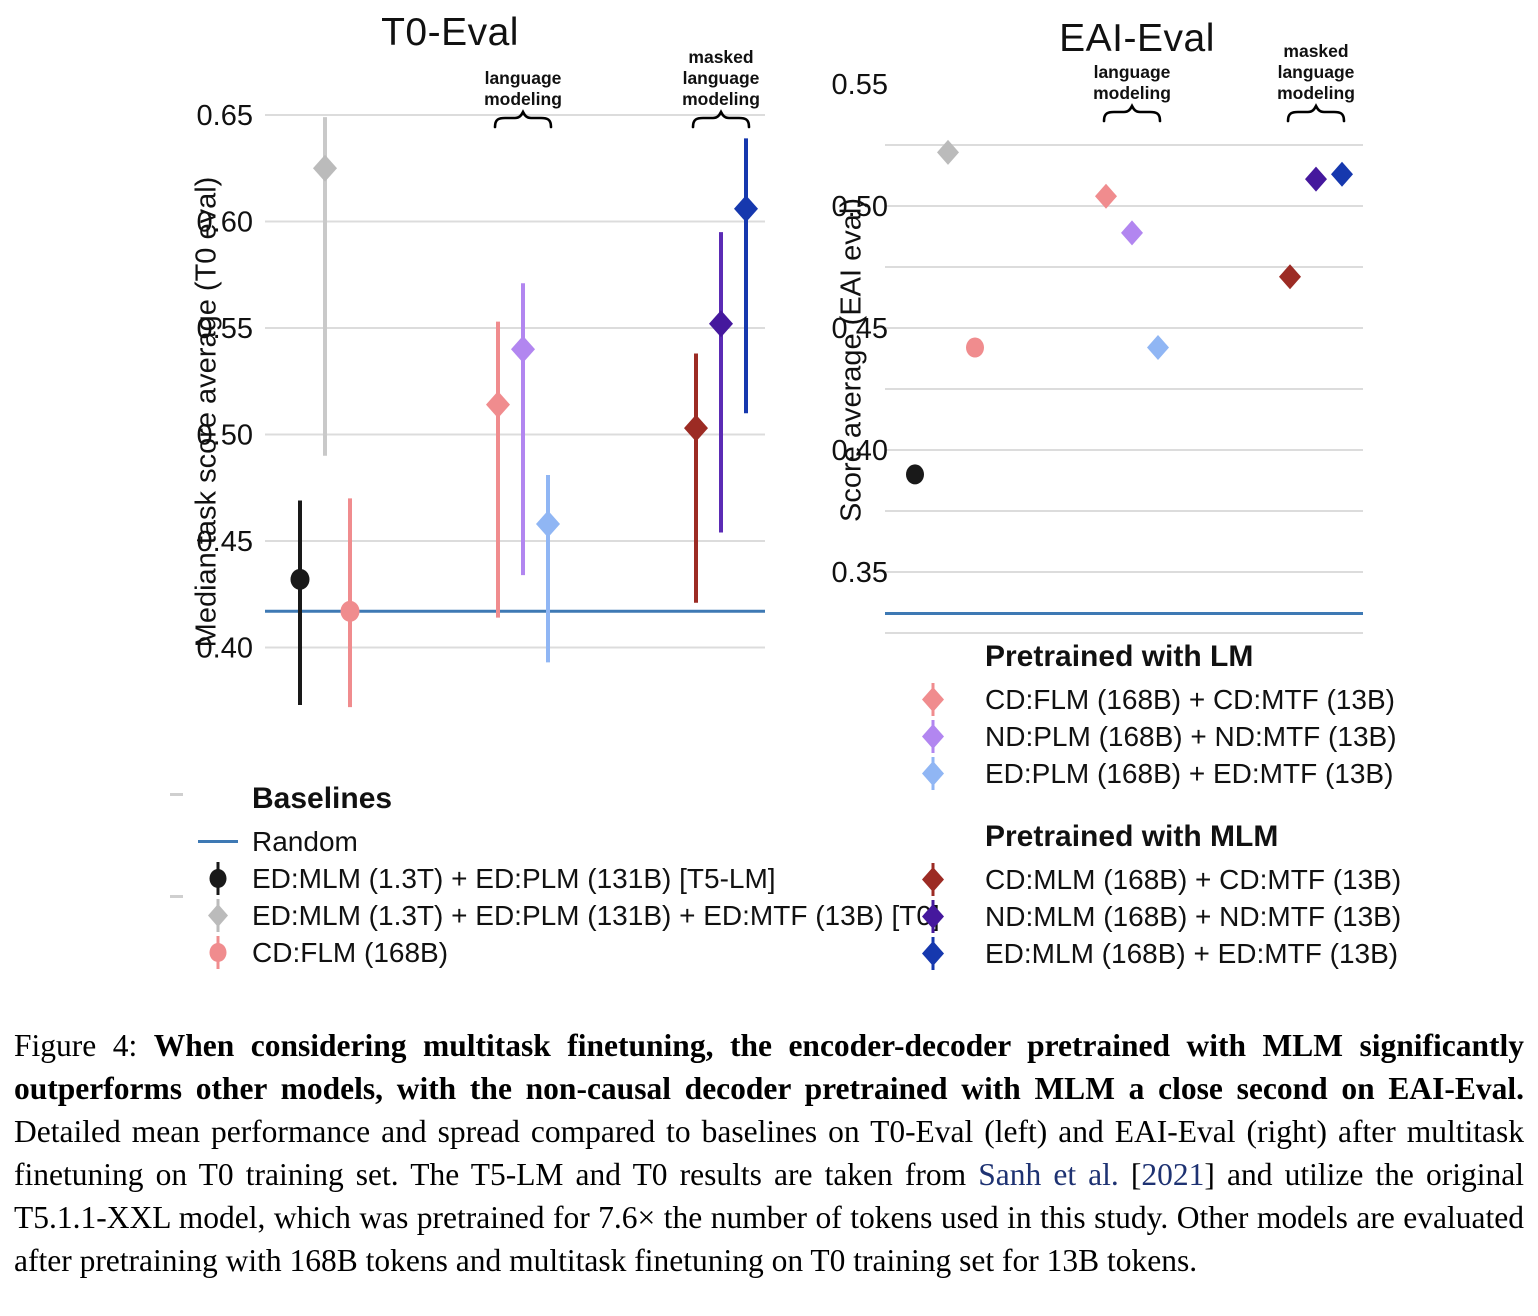  I want to click on legend-item-label: ND:MLM (168B) + ND:MTF (13B), so click(1193, 916).